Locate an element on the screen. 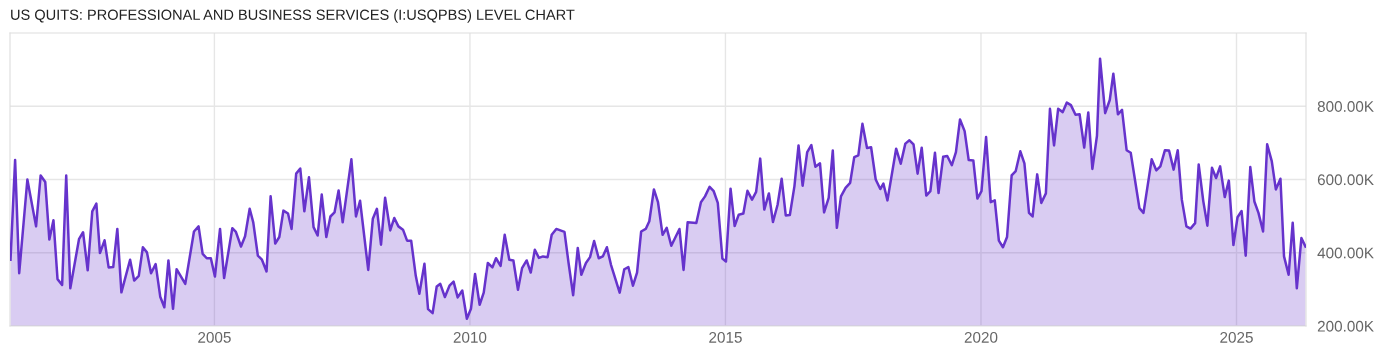 Image resolution: width=1400 pixels, height=357 pixels. y-tick-label: 600.00K is located at coordinates (1345, 180).